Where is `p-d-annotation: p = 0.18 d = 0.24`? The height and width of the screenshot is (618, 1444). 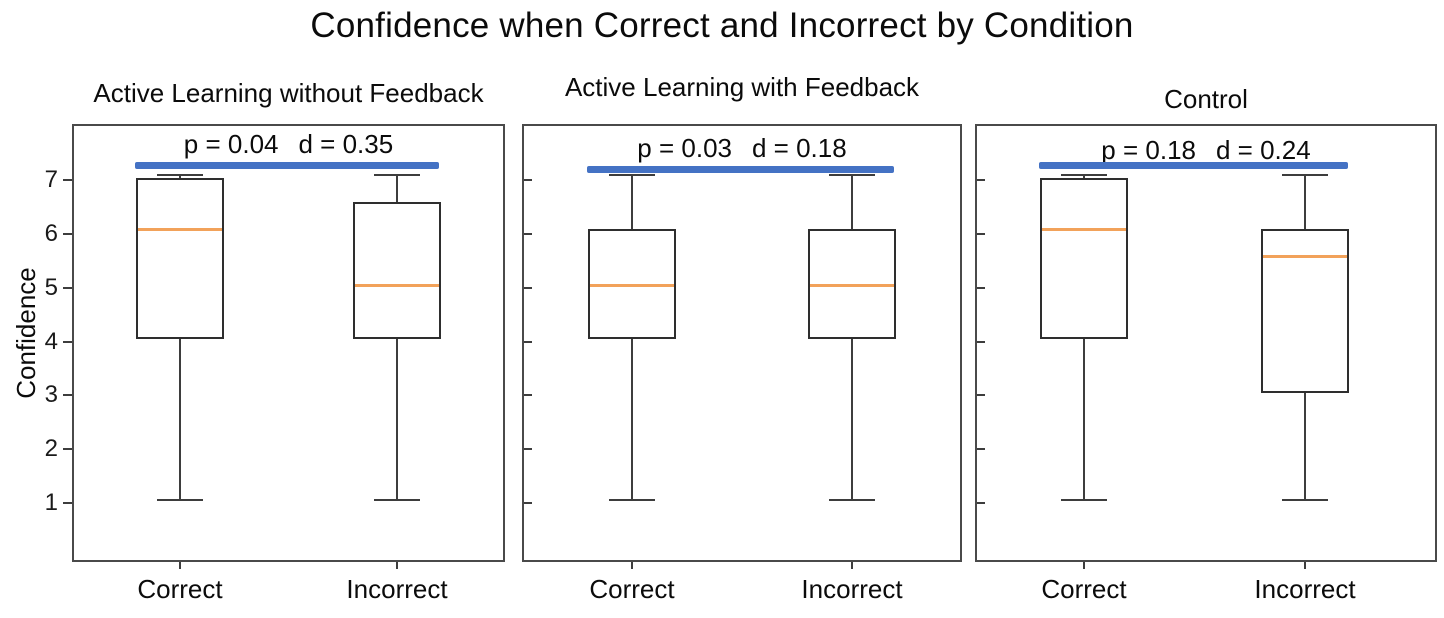
p-d-annotation: p = 0.18 d = 0.24 is located at coordinates (1206, 150).